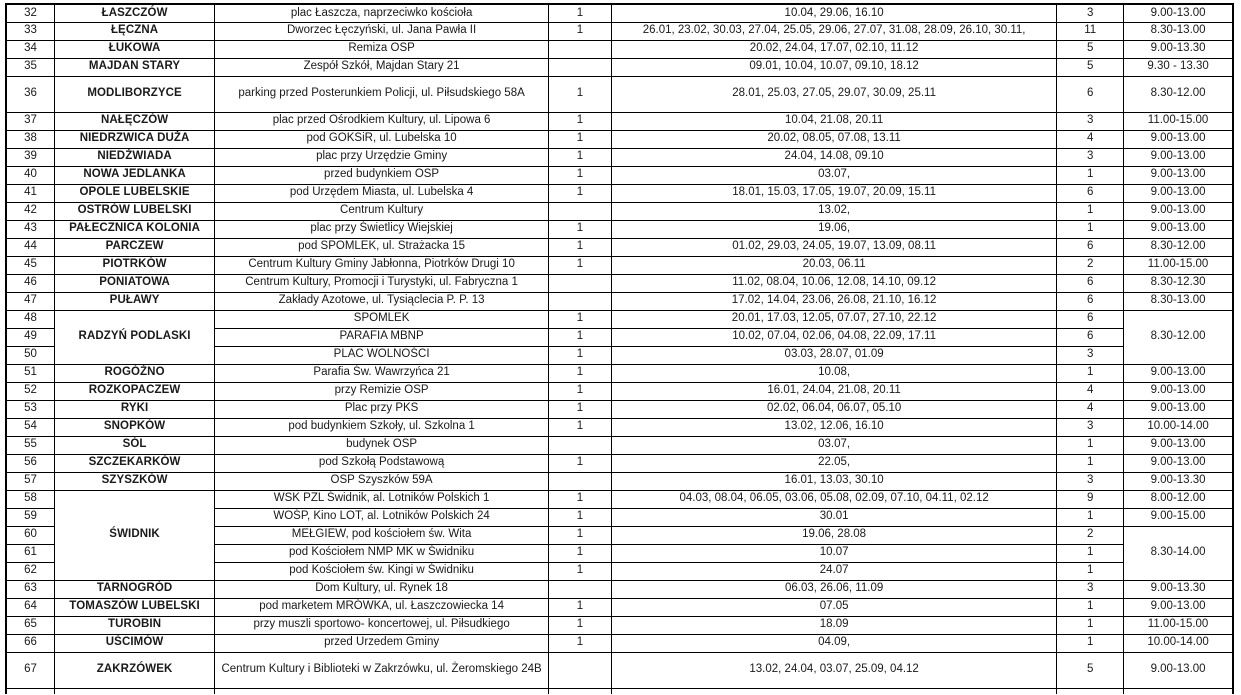 The width and height of the screenshot is (1241, 695). What do you see at coordinates (834, 13) in the screenshot?
I see `cell-dates: 10.04, 29.06, 16.10` at bounding box center [834, 13].